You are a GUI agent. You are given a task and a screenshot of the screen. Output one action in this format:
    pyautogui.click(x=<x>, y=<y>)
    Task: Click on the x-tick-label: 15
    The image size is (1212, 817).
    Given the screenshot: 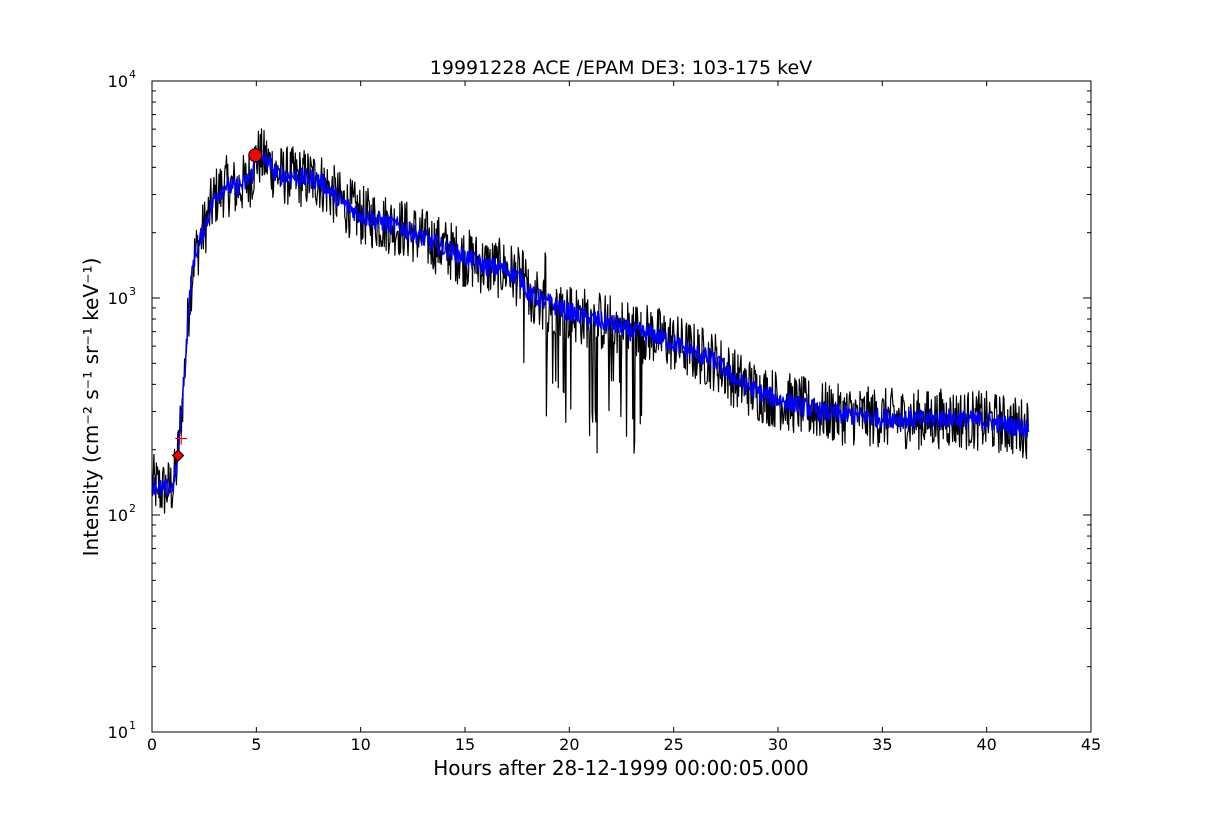 What is the action you would take?
    pyautogui.click(x=465, y=744)
    